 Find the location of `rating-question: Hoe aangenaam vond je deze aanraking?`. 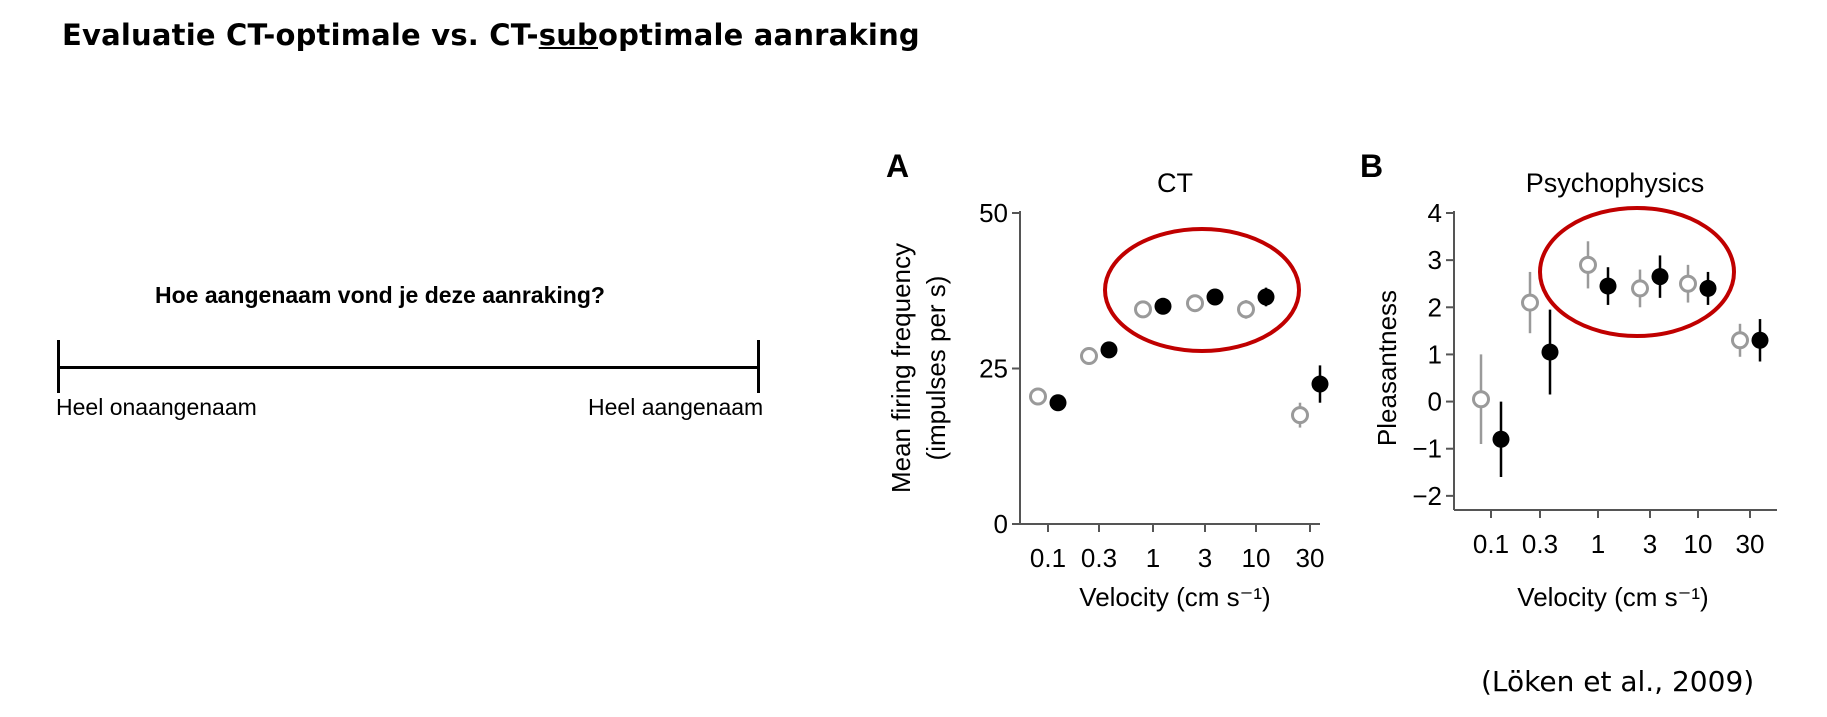

rating-question: Hoe aangenaam vond je deze aanraking? is located at coordinates (380, 295).